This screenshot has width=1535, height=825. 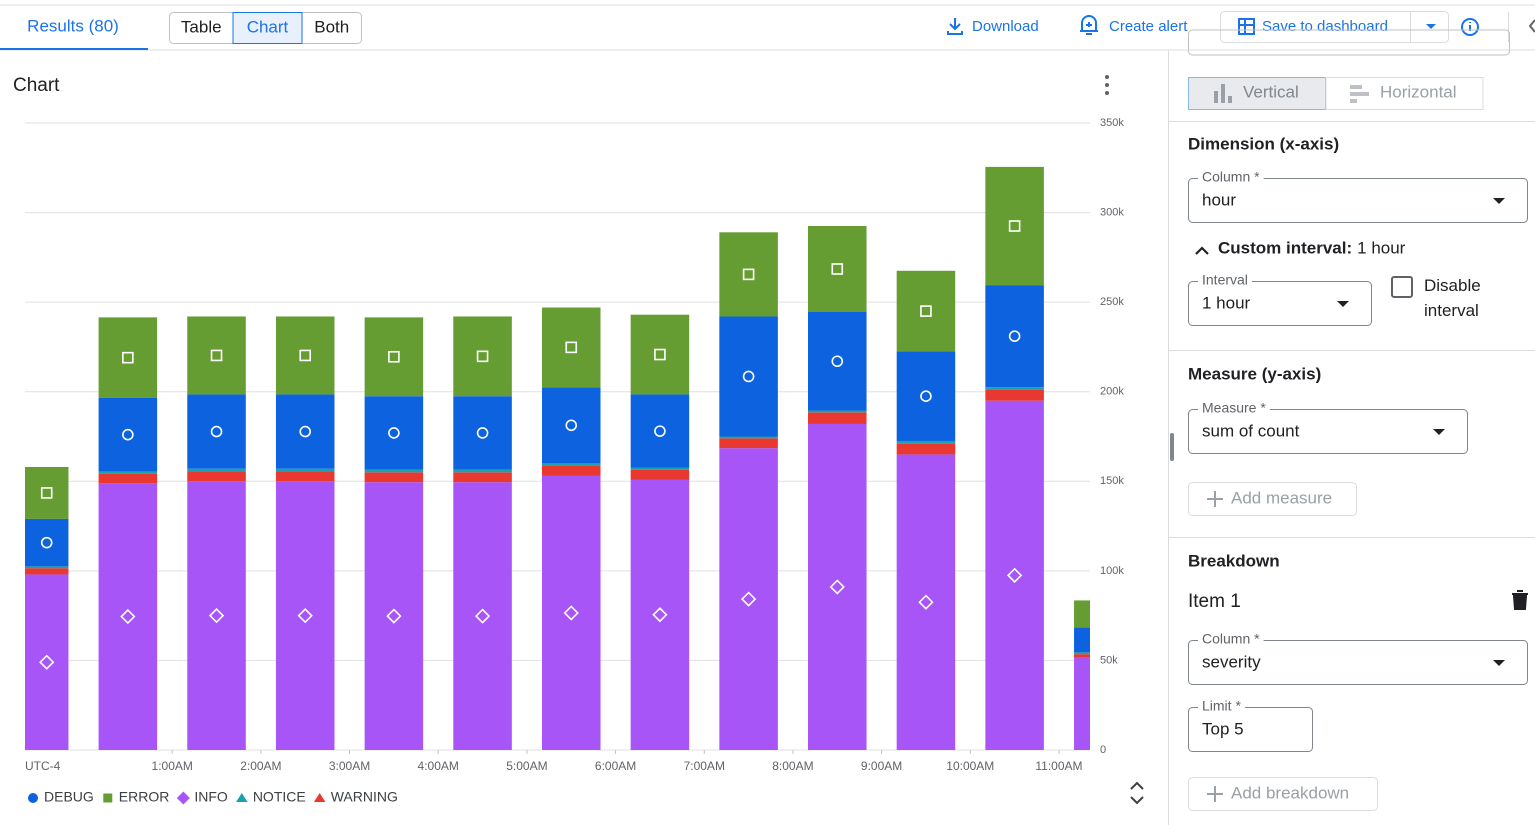 I want to click on save-button, so click(x=1334, y=27).